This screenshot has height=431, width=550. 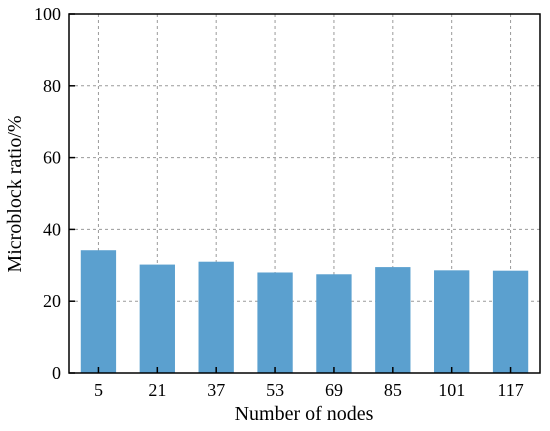 What do you see at coordinates (47, 14) in the screenshot?
I see `y-tick-label: 100` at bounding box center [47, 14].